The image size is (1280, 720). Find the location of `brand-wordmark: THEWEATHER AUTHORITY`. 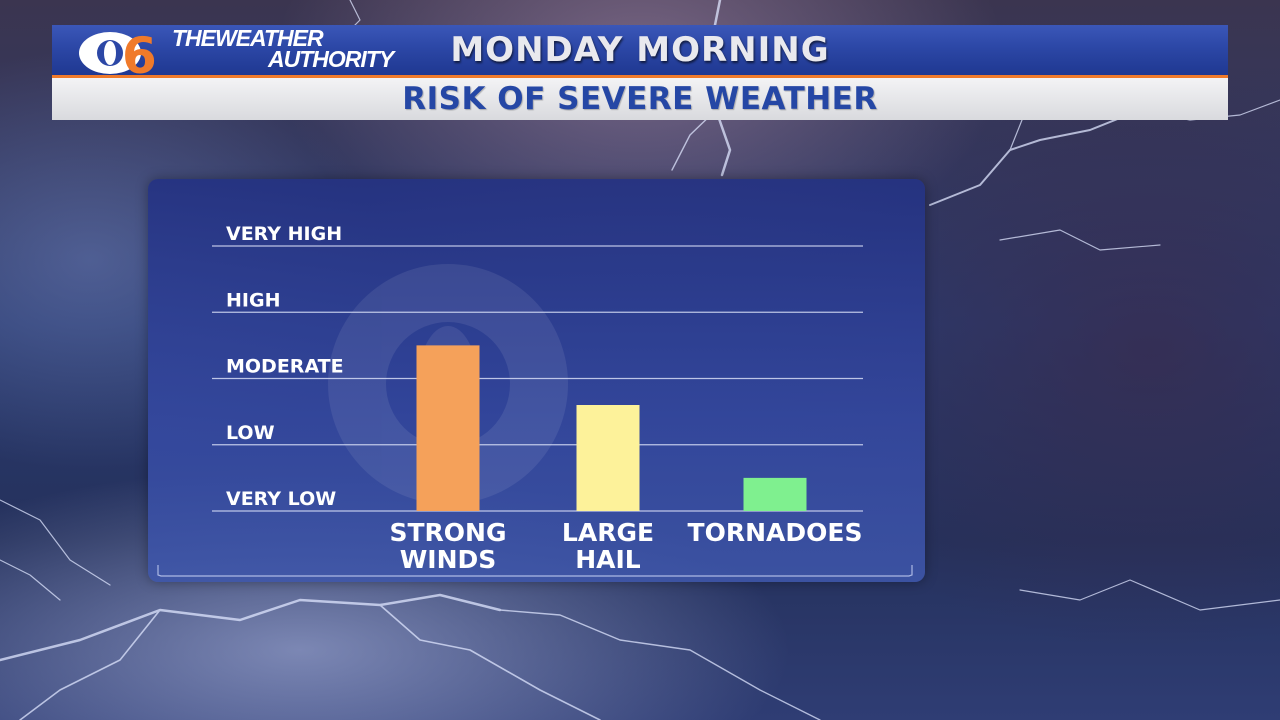

brand-wordmark: THEWEATHER AUTHORITY is located at coordinates (292, 50).